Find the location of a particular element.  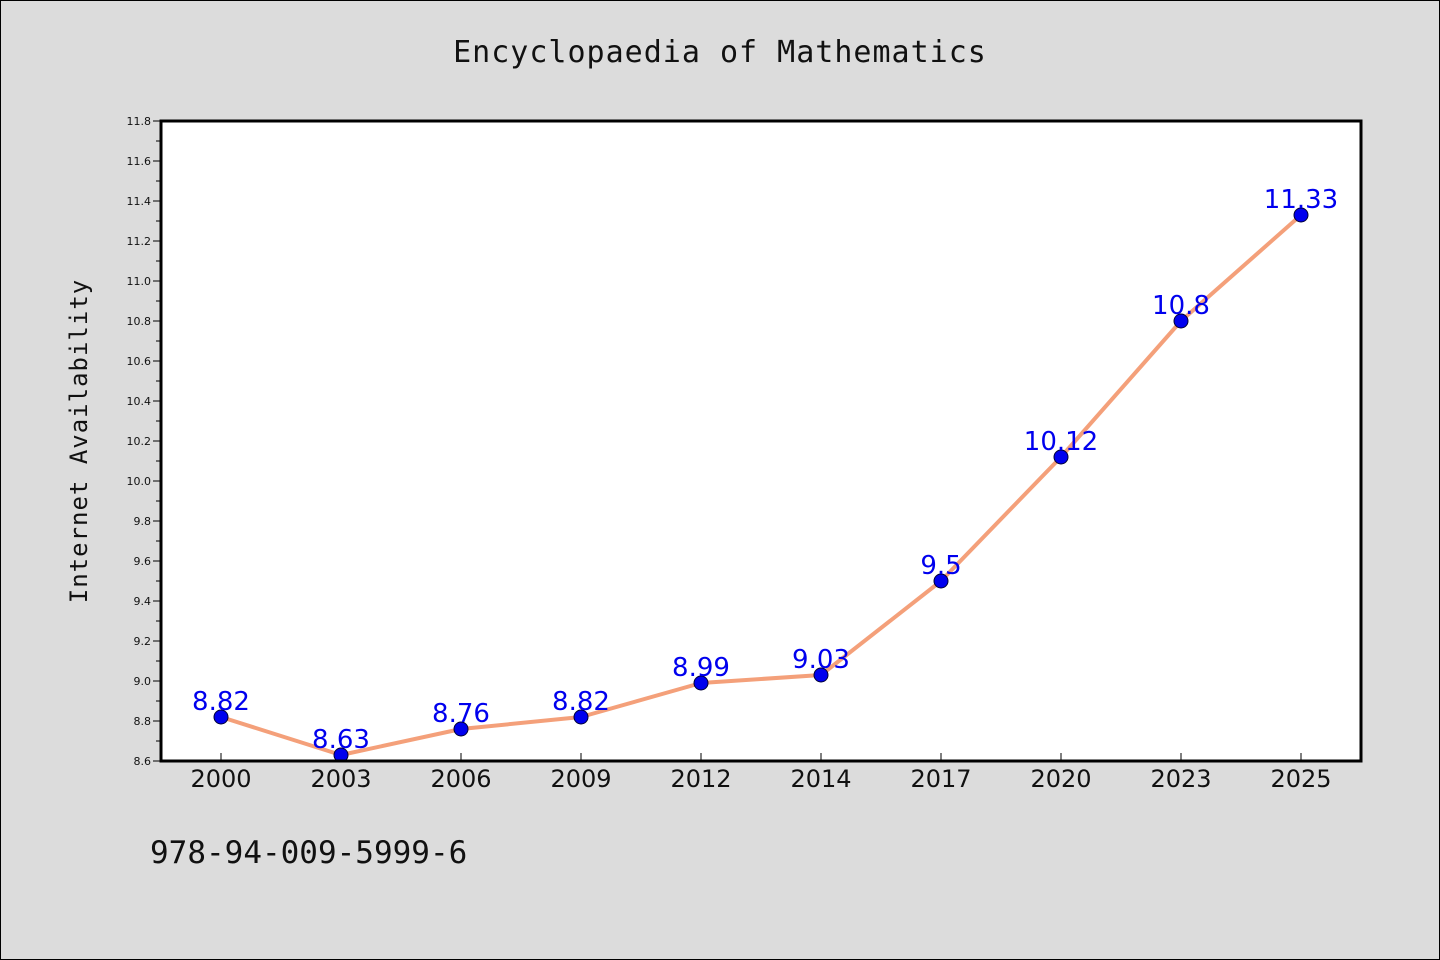

data-label: 9.5 is located at coordinates (940, 566).